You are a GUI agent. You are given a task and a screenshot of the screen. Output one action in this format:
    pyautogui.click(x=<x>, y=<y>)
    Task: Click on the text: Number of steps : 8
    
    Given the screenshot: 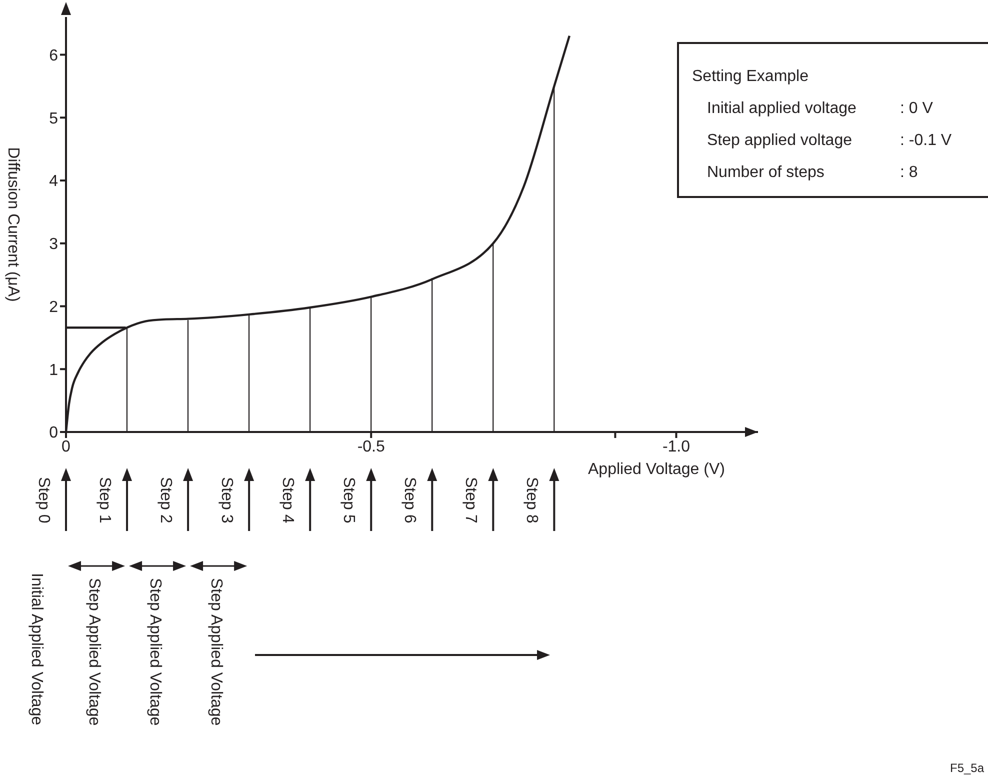 What is the action you would take?
    pyautogui.click(x=812, y=172)
    